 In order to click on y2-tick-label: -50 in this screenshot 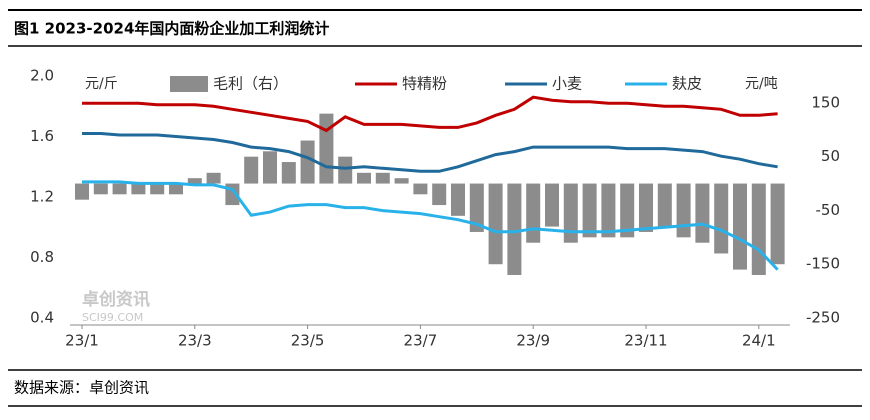, I will do `click(828, 210)`.